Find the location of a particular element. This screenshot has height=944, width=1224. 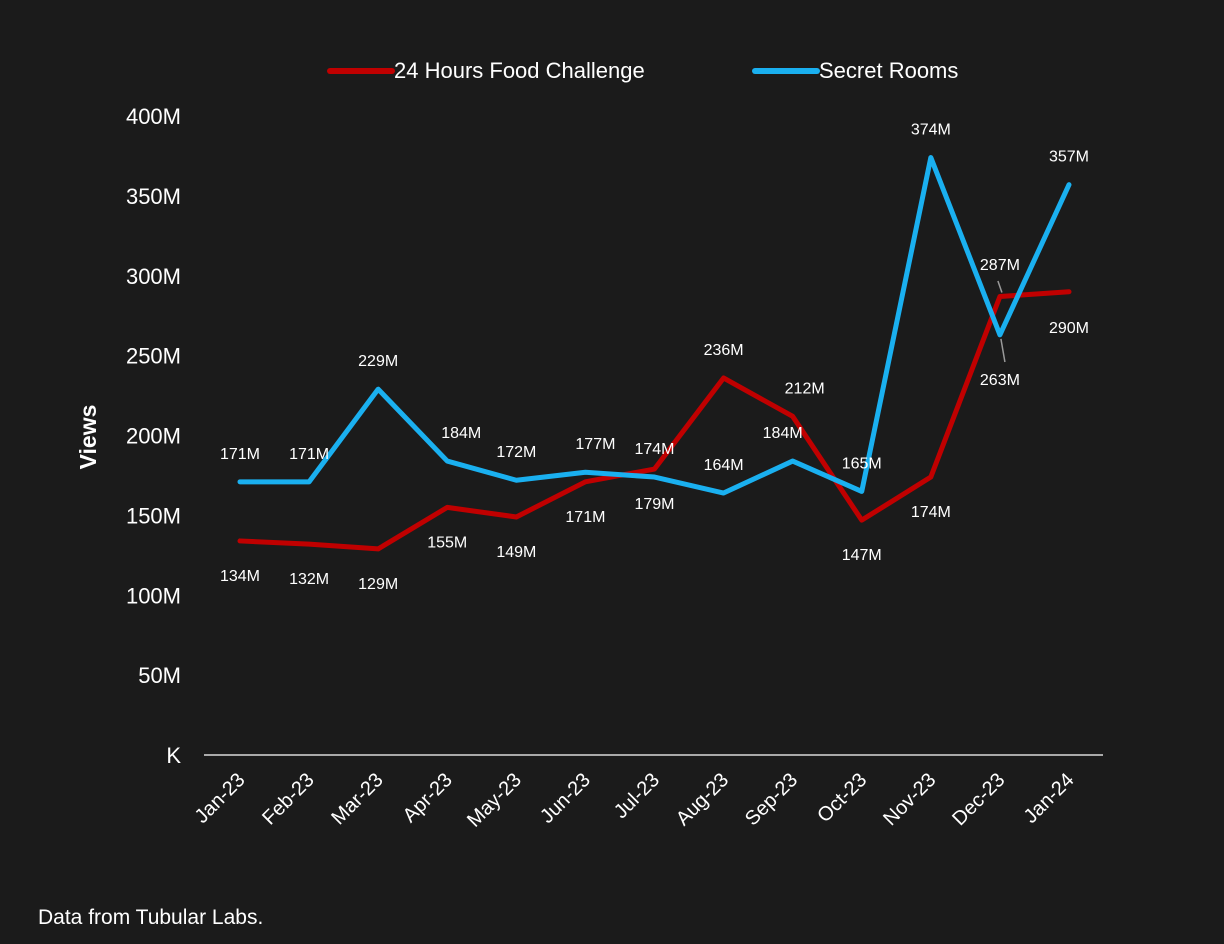

y-axis: K 50M 100M 150M 200M 250M 300M 350M 400M is located at coordinates (153, 436).